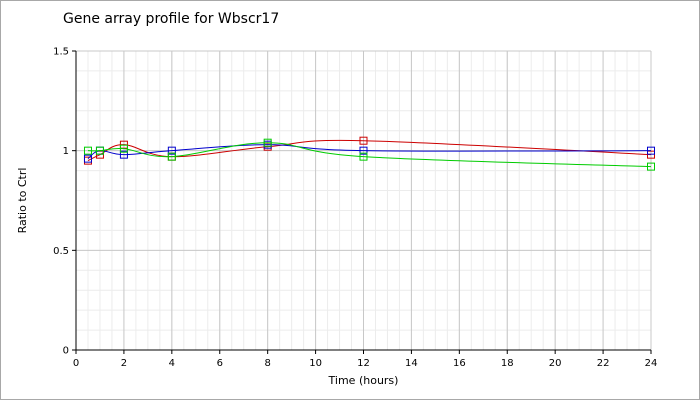 The width and height of the screenshot is (700, 400). I want to click on x-tick-label: 16, so click(459, 363).